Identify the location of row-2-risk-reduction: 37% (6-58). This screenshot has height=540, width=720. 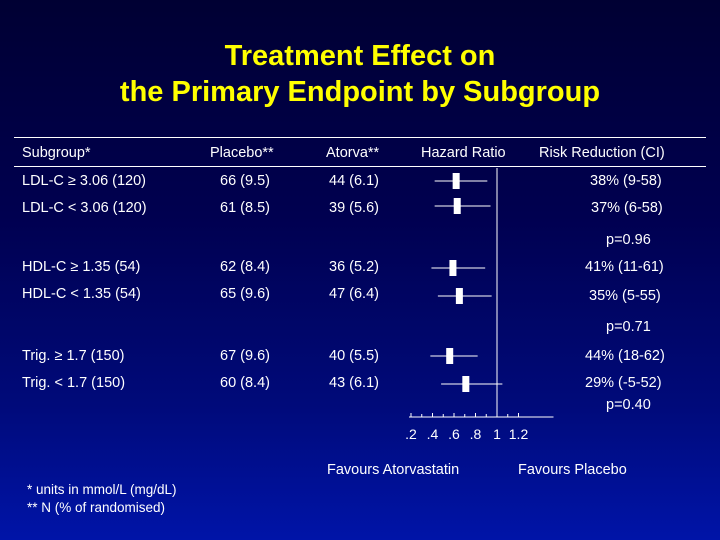
(627, 208).